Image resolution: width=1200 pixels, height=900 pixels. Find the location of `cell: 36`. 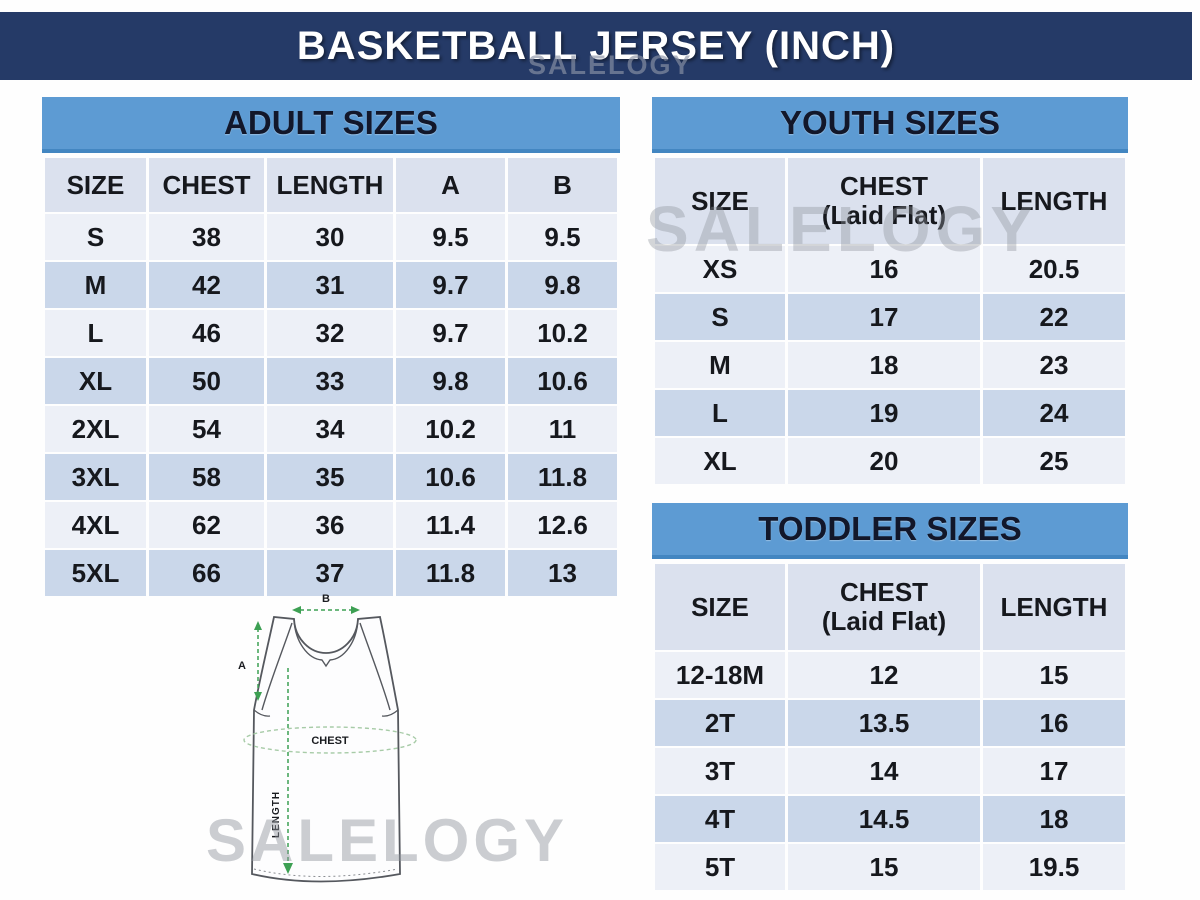

cell: 36 is located at coordinates (330, 525).